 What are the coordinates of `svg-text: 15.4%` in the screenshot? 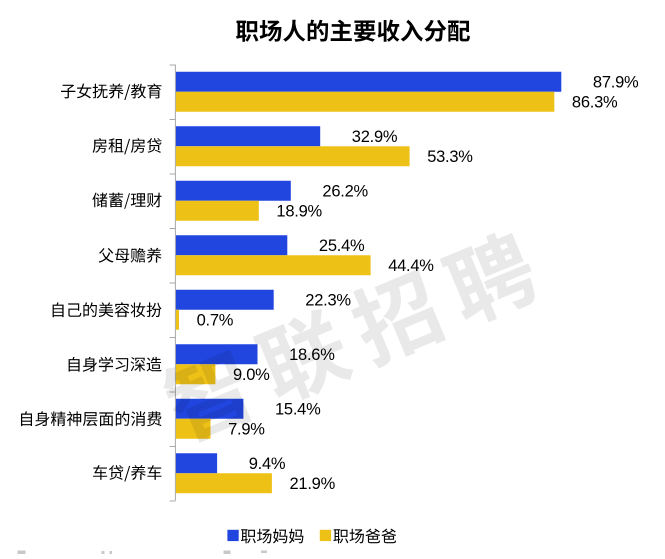 It's located at (298, 409).